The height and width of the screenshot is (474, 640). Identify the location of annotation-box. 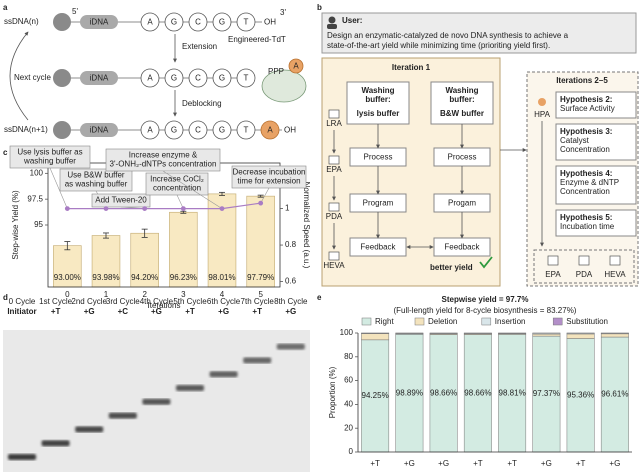
(163, 160).